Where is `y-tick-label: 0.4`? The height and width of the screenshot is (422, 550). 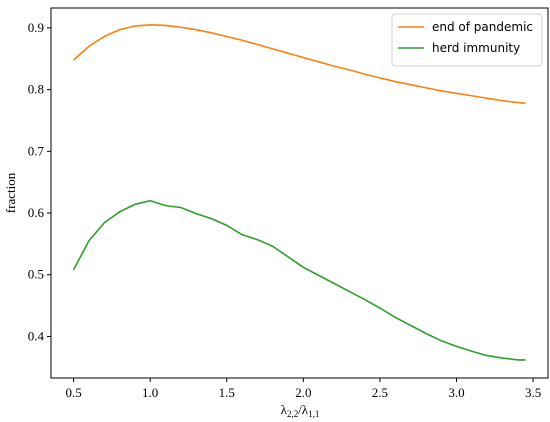
y-tick-label: 0.4 is located at coordinates (36, 335).